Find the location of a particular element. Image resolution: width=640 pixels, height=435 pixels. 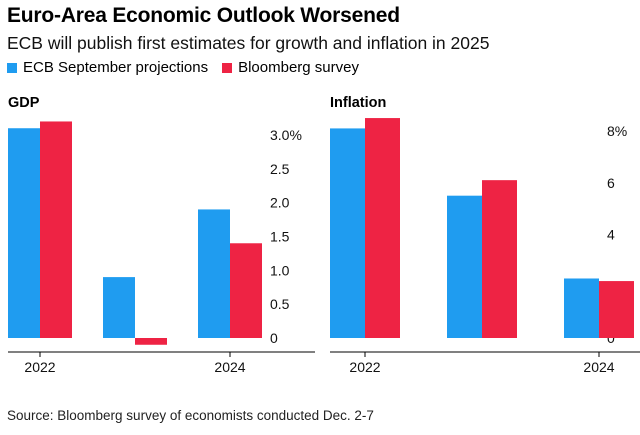

panel-title-gdp: GDP is located at coordinates (24, 103).